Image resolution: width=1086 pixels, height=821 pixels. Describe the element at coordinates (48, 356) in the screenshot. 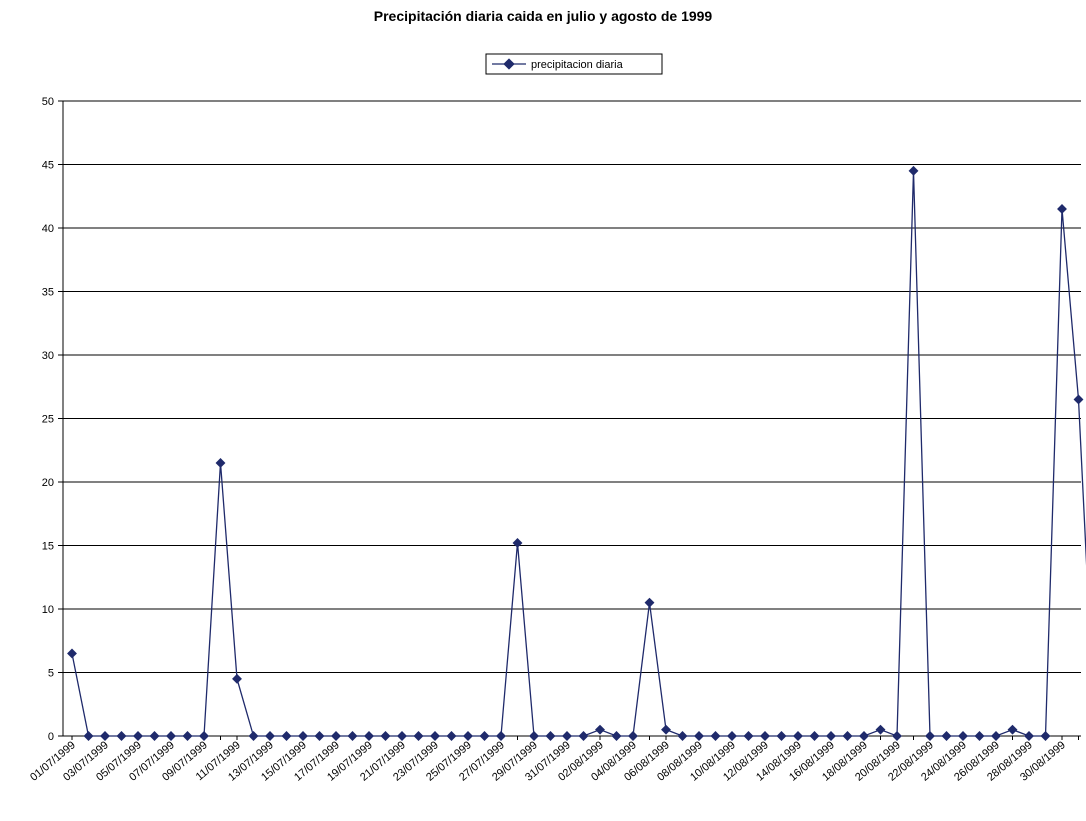

I see `y-tick-label: 30` at that location.